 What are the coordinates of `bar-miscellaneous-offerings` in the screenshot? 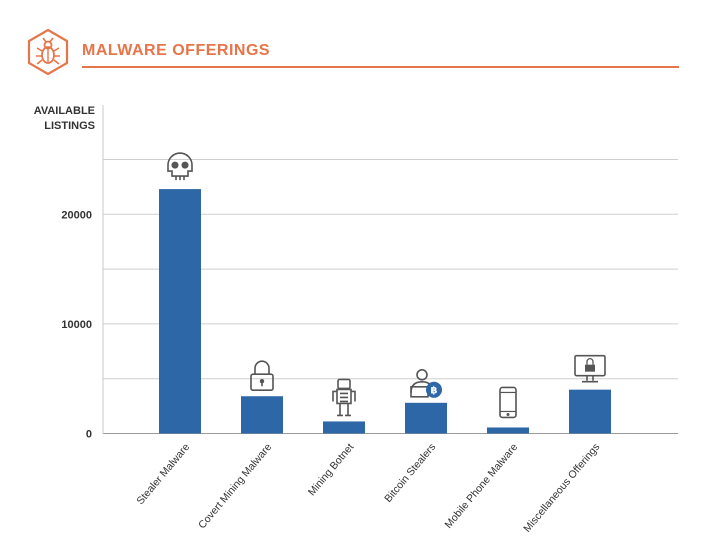 It's located at (590, 411).